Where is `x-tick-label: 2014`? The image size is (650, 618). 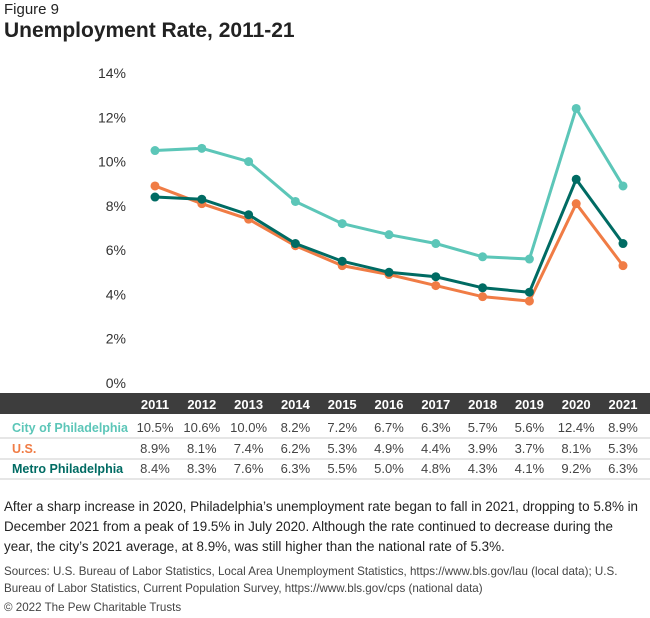
x-tick-label: 2014 is located at coordinates (296, 404).